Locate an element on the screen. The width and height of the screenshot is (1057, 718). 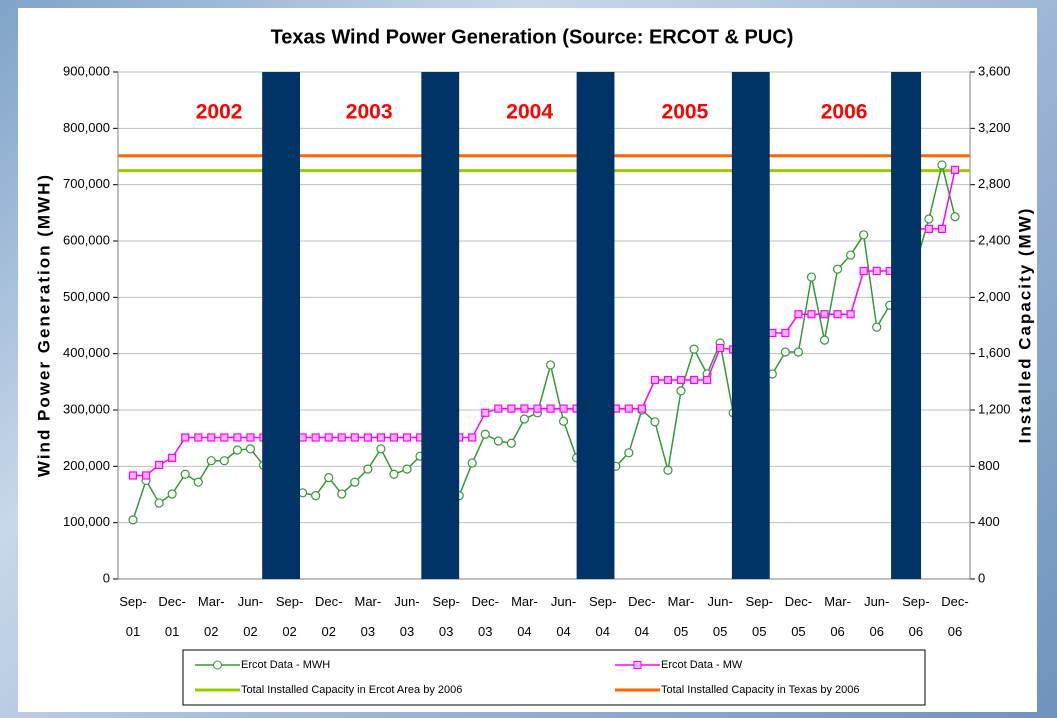
year-annotation: 2006 is located at coordinates (844, 112).